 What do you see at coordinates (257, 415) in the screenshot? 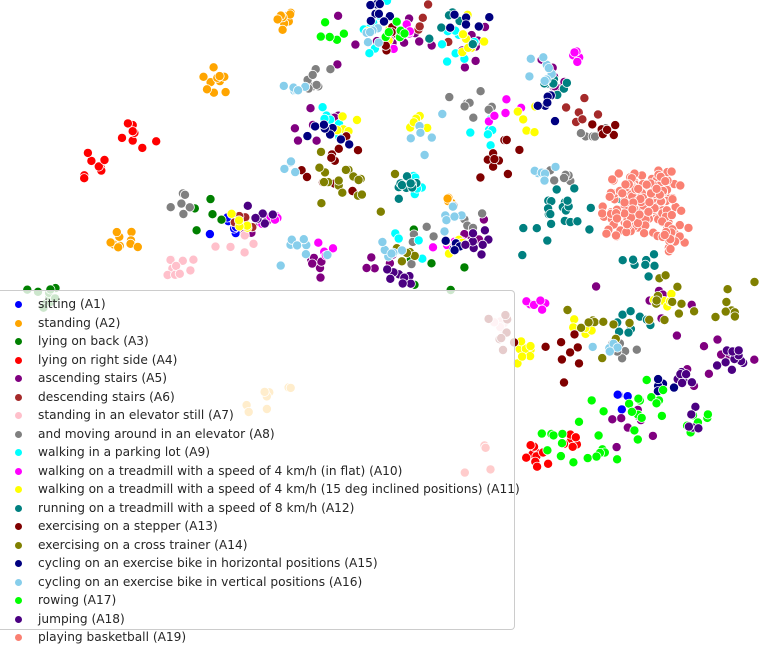
I see `legend-item: standing in an elevator still (A7)` at bounding box center [257, 415].